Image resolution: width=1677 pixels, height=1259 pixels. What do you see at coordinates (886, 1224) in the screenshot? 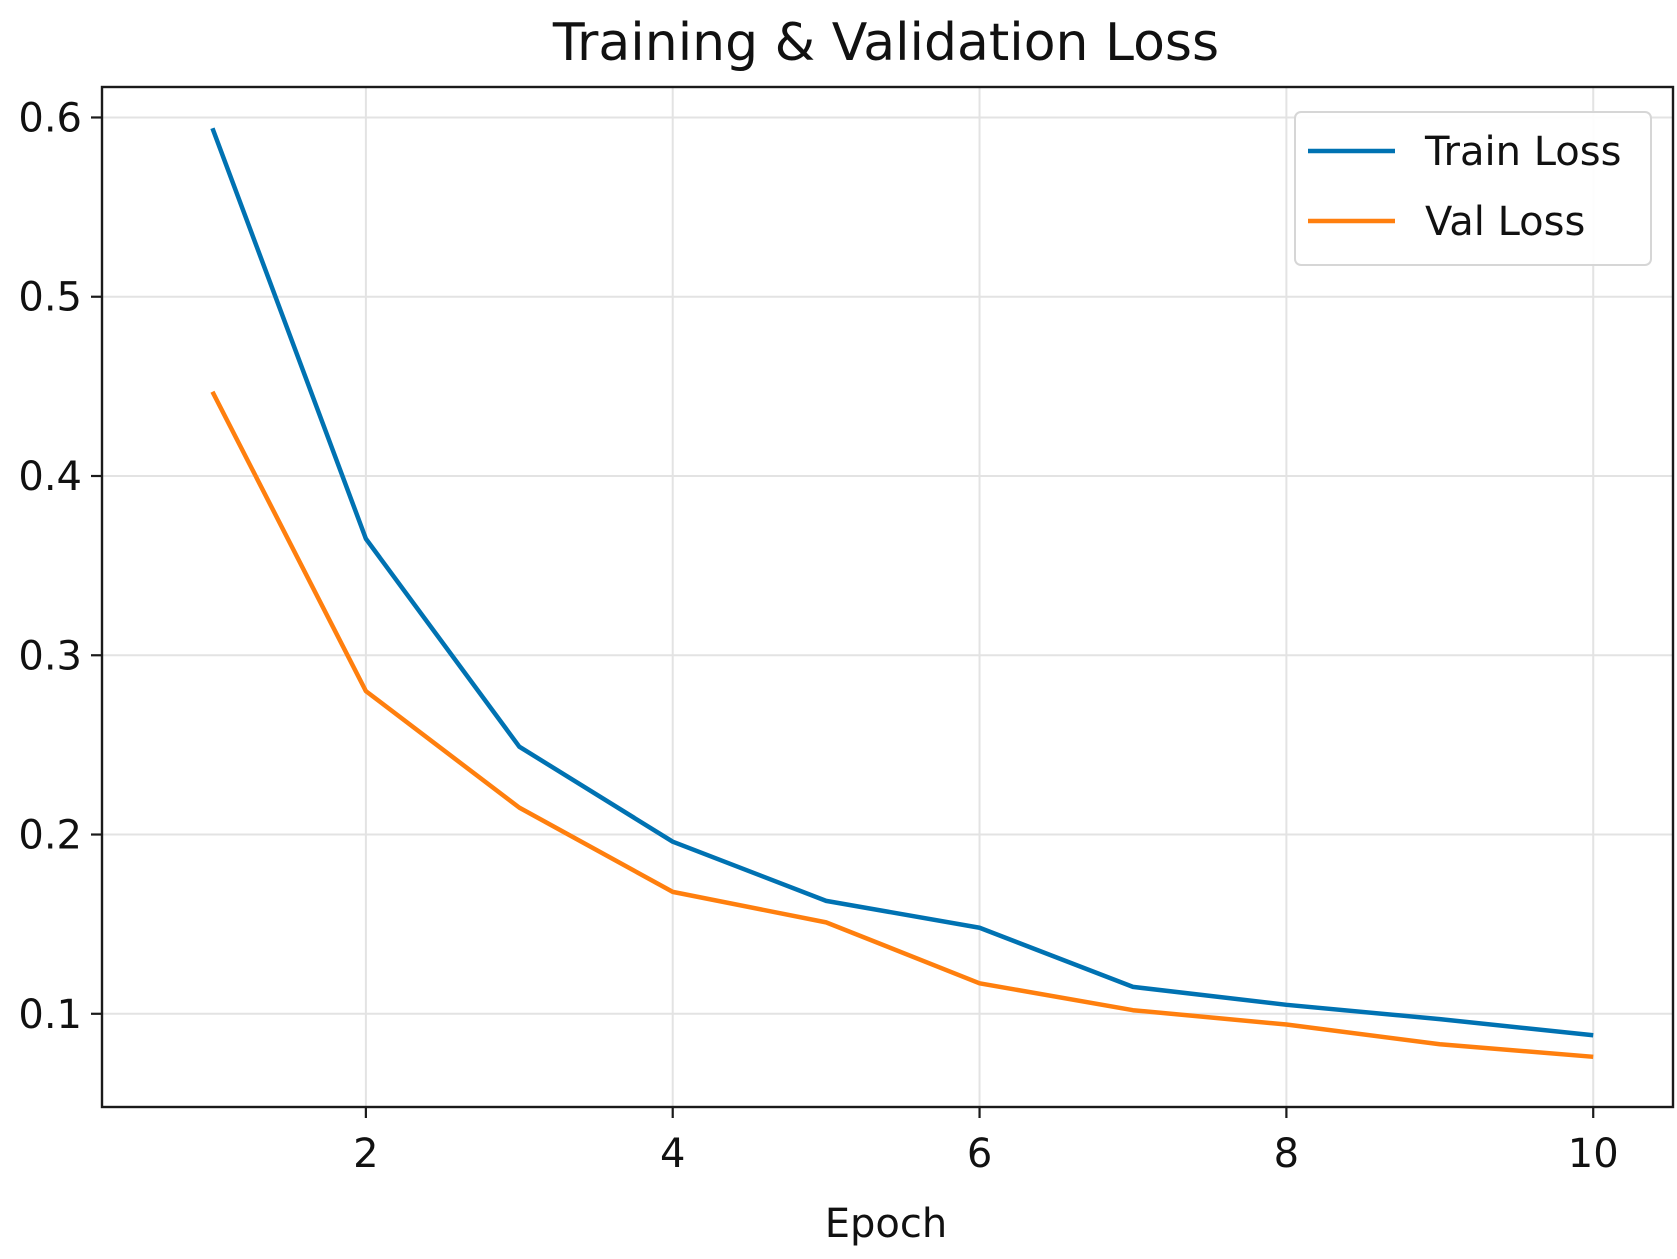
I see `x-axis-label: Epoch` at bounding box center [886, 1224].